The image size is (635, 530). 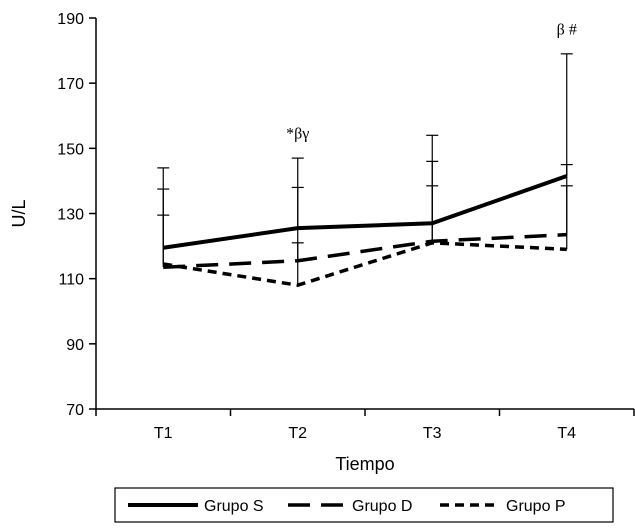 I want to click on x-axis-title: Tiempo, so click(x=364, y=464).